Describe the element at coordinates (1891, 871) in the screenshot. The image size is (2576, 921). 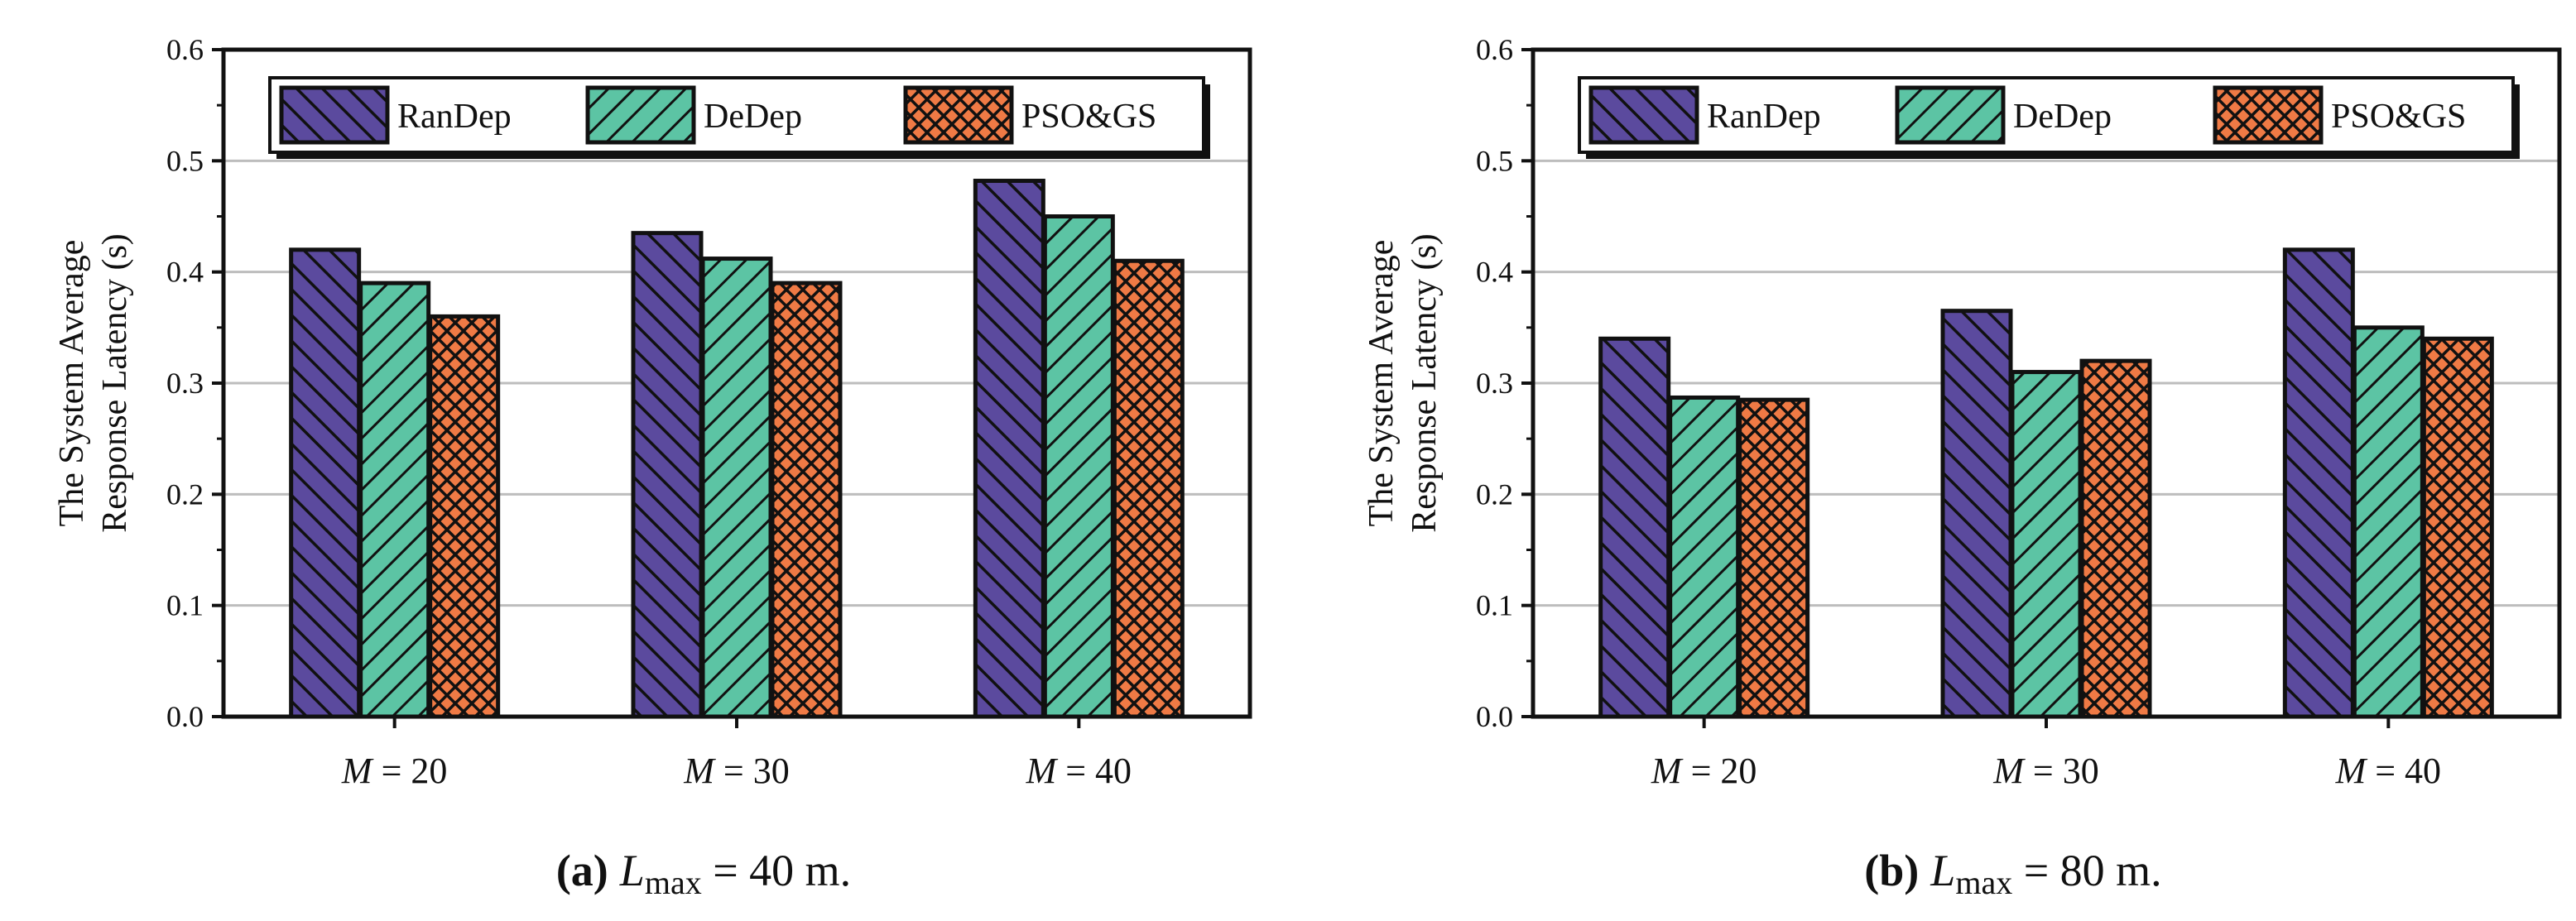
I see `caption-letter: (b)` at that location.